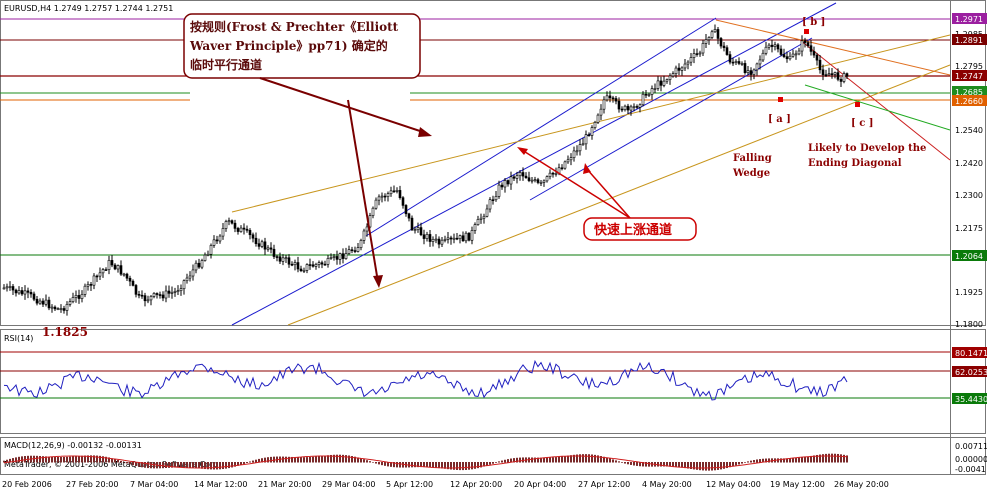  I want to click on macd-signal-line, so click(425, 462).